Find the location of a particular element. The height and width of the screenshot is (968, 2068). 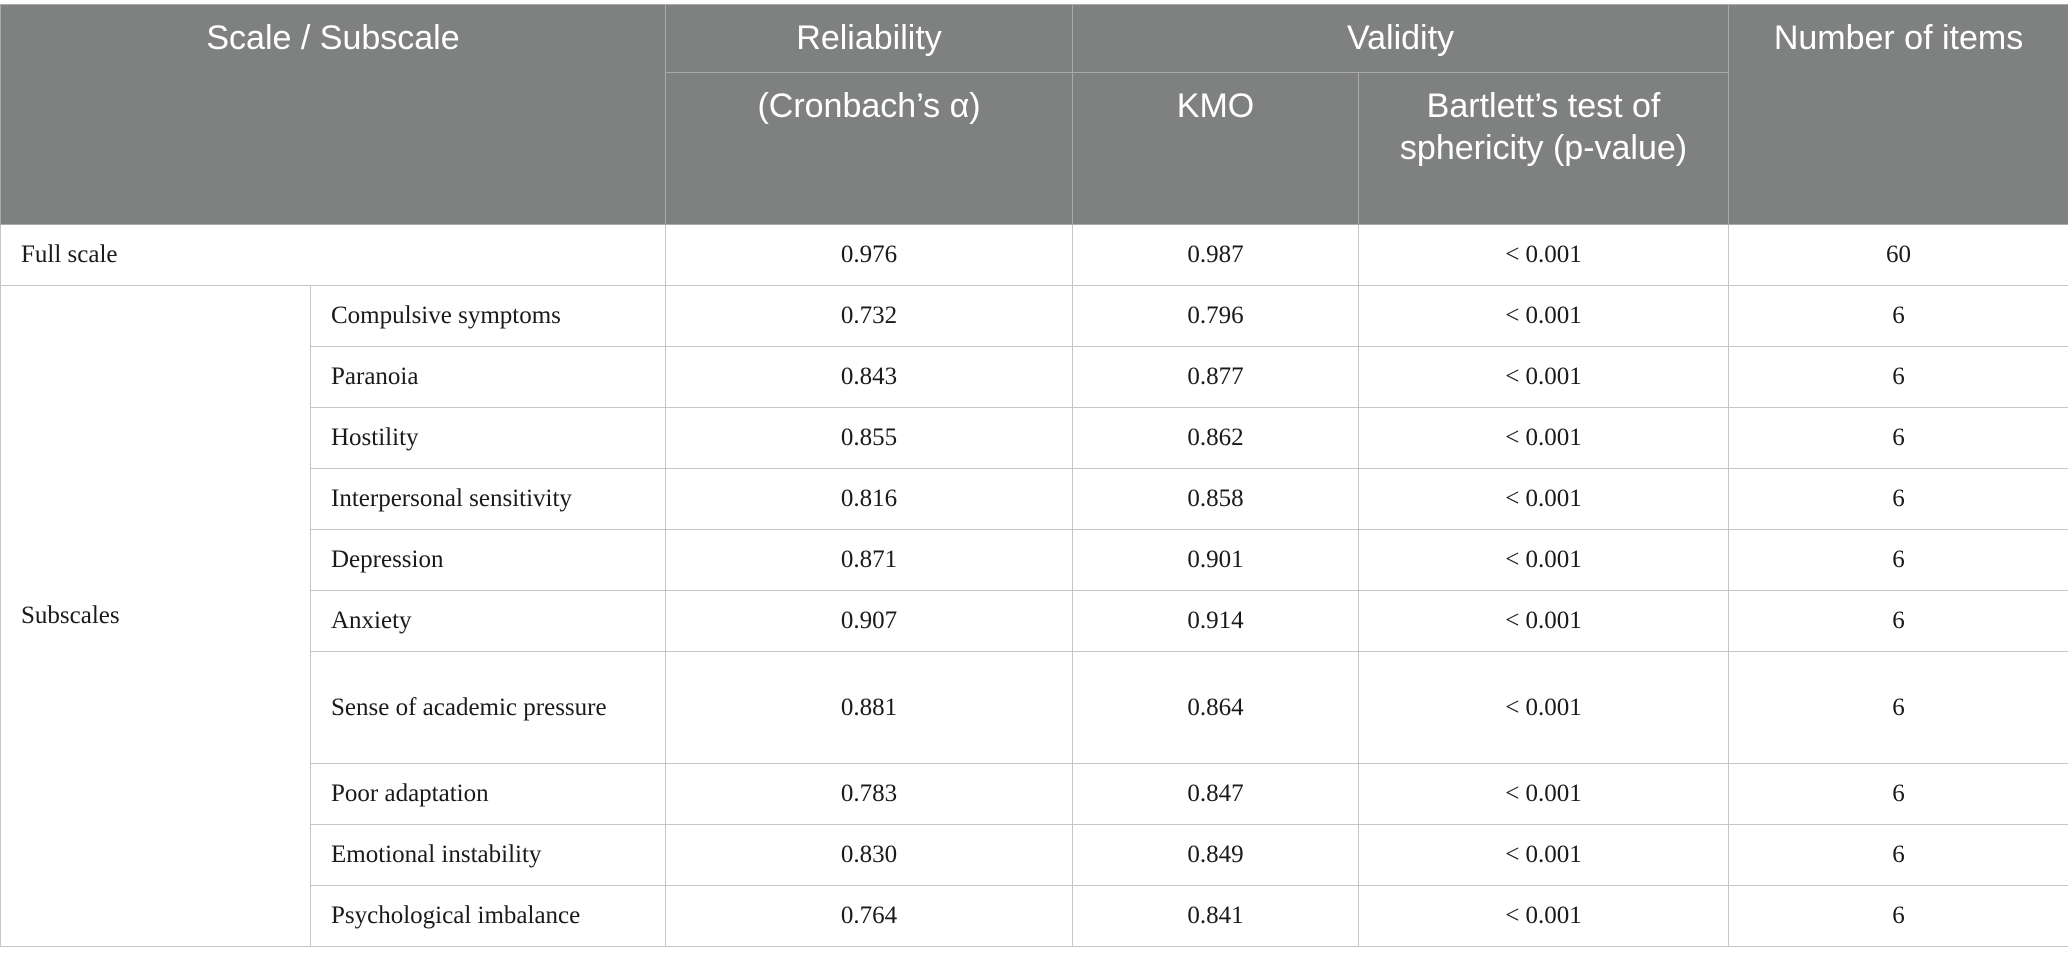

subscale-alpha: 0.855 is located at coordinates (869, 438).